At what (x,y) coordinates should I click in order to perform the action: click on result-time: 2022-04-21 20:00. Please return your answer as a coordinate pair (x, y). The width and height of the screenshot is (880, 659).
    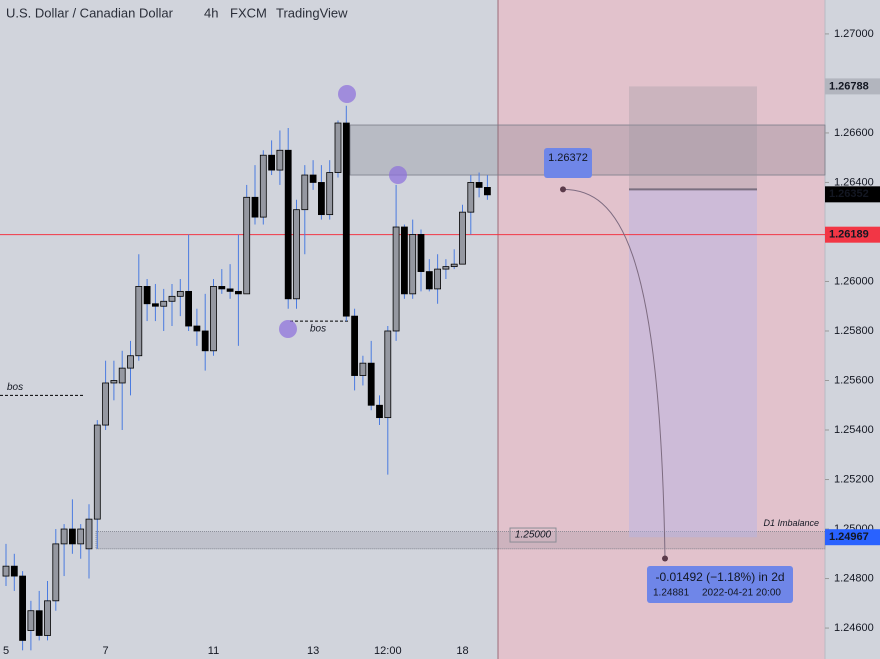
    Looking at the image, I should click on (741, 593).